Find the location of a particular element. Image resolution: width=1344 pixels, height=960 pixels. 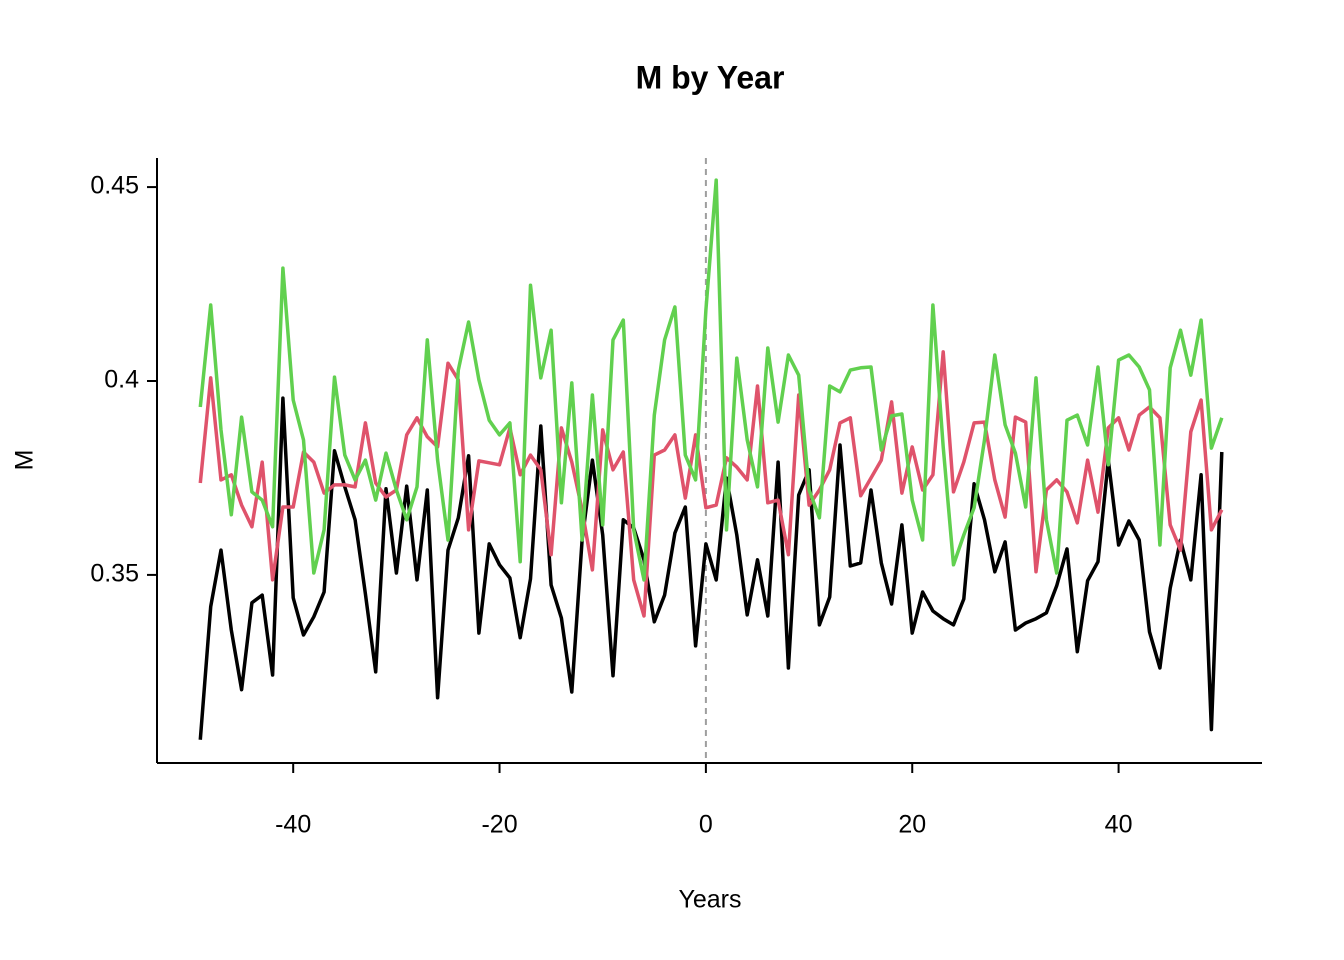

x-axis-label: Years is located at coordinates (709, 900).